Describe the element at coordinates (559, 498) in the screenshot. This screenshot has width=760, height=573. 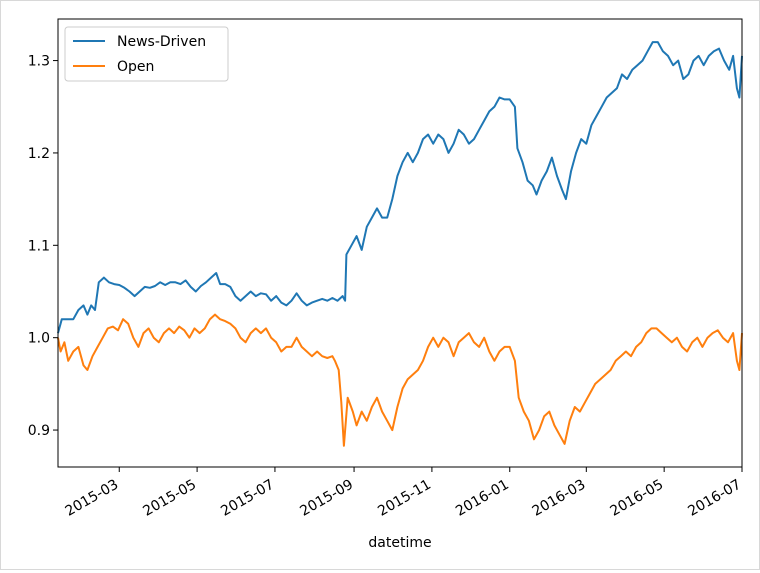
I see `x-tick-label: 2016-03` at that location.